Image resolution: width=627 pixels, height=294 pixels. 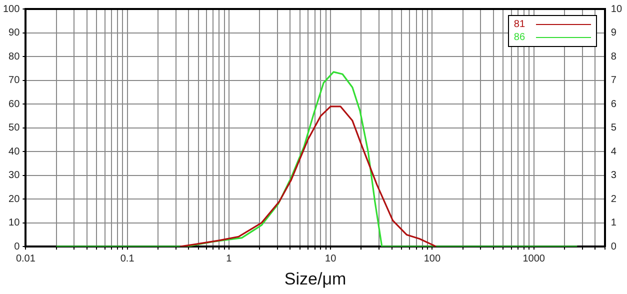 What do you see at coordinates (613, 104) in the screenshot?
I see `y2-tick-label: 6` at bounding box center [613, 104].